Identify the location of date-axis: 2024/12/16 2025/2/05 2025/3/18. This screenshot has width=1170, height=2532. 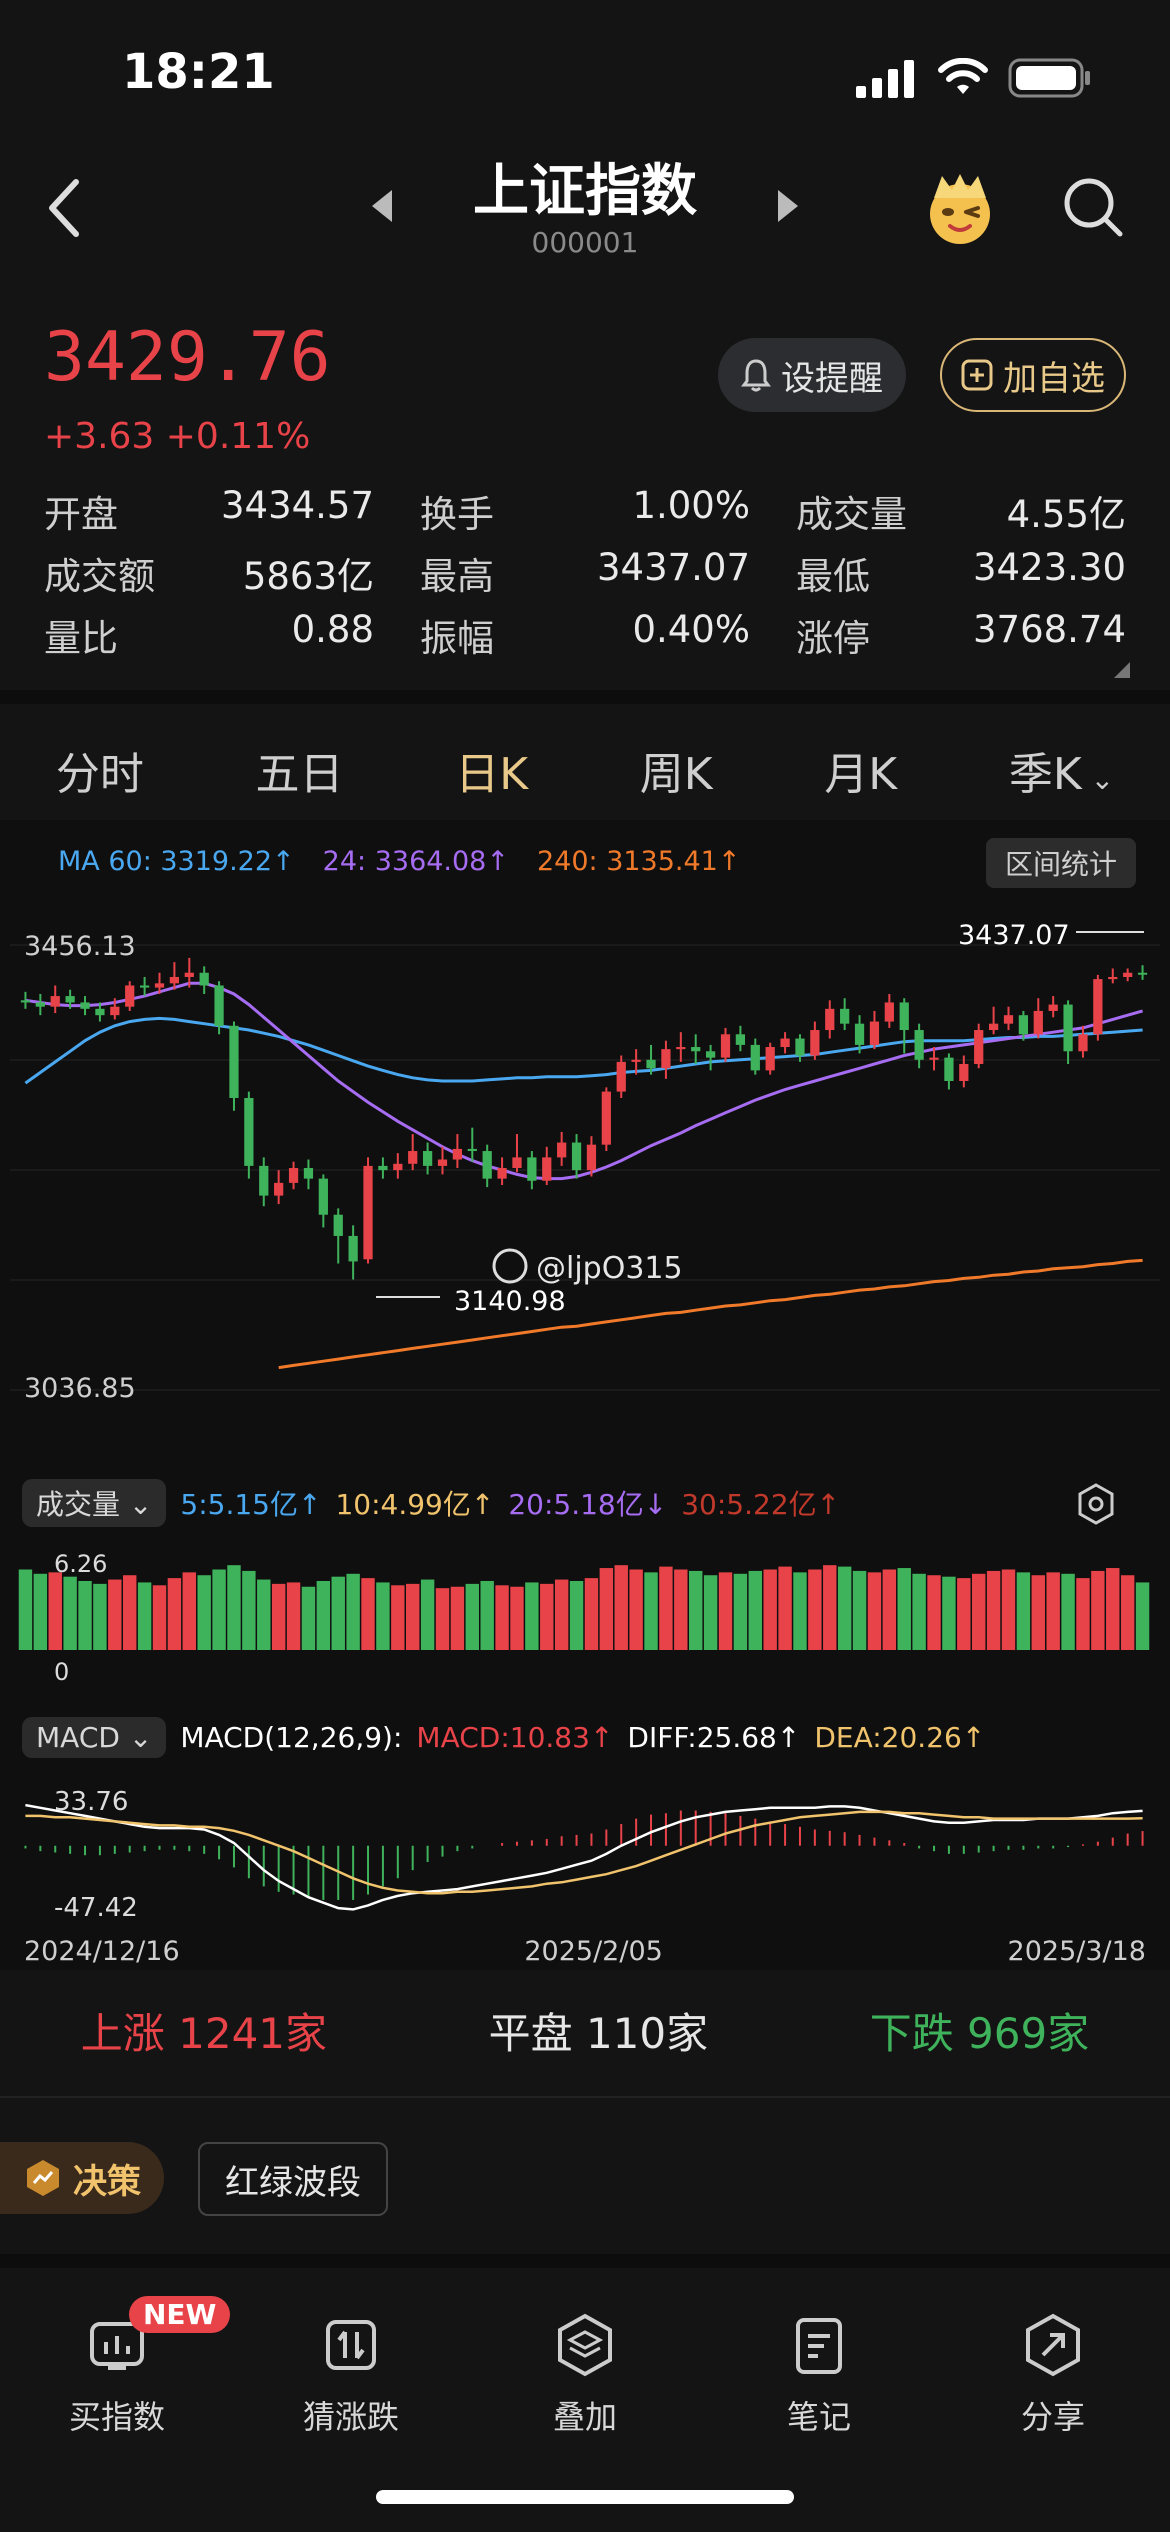
(585, 1951).